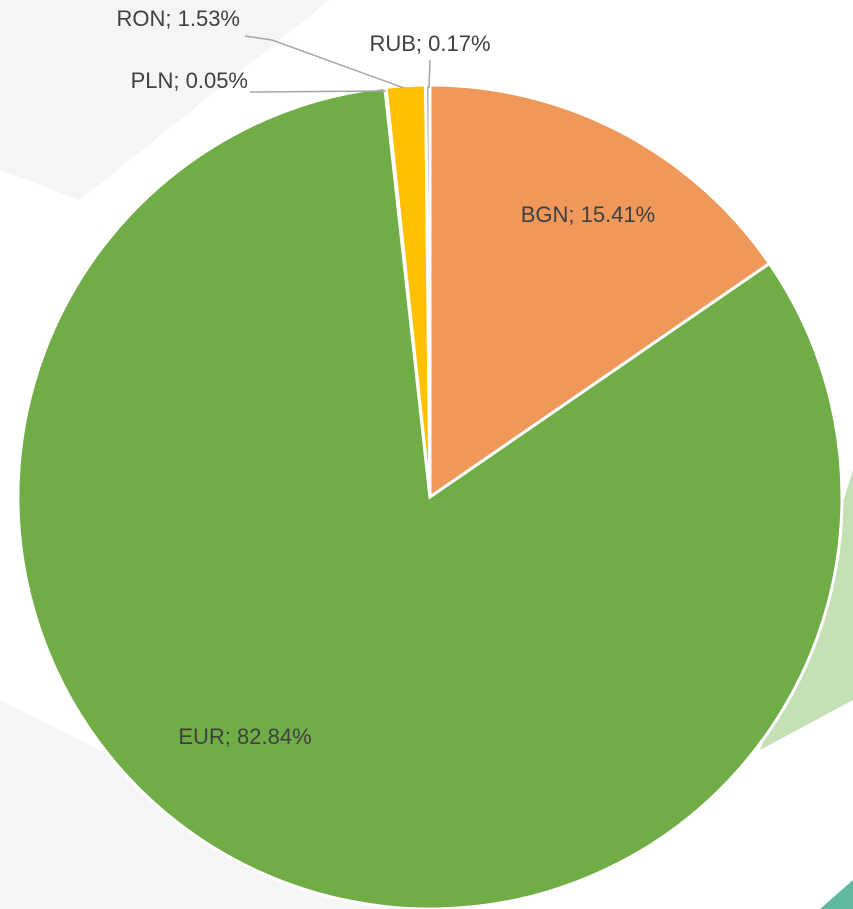 This screenshot has width=853, height=909. I want to click on data-label: BGN; 15.41%, so click(588, 214).